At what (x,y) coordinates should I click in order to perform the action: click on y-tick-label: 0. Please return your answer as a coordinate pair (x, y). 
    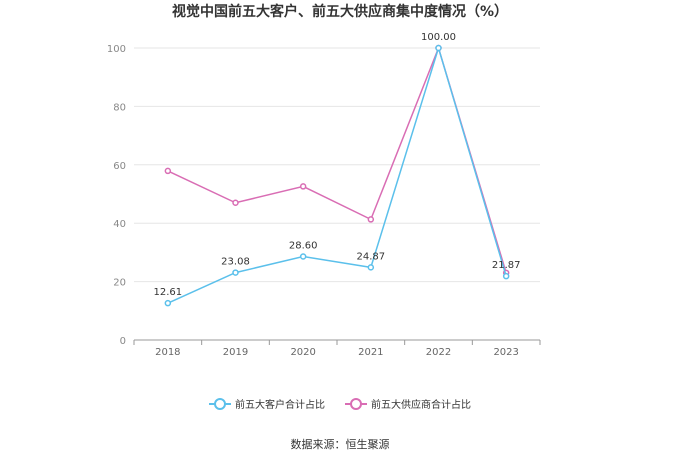
    Looking at the image, I should click on (123, 341).